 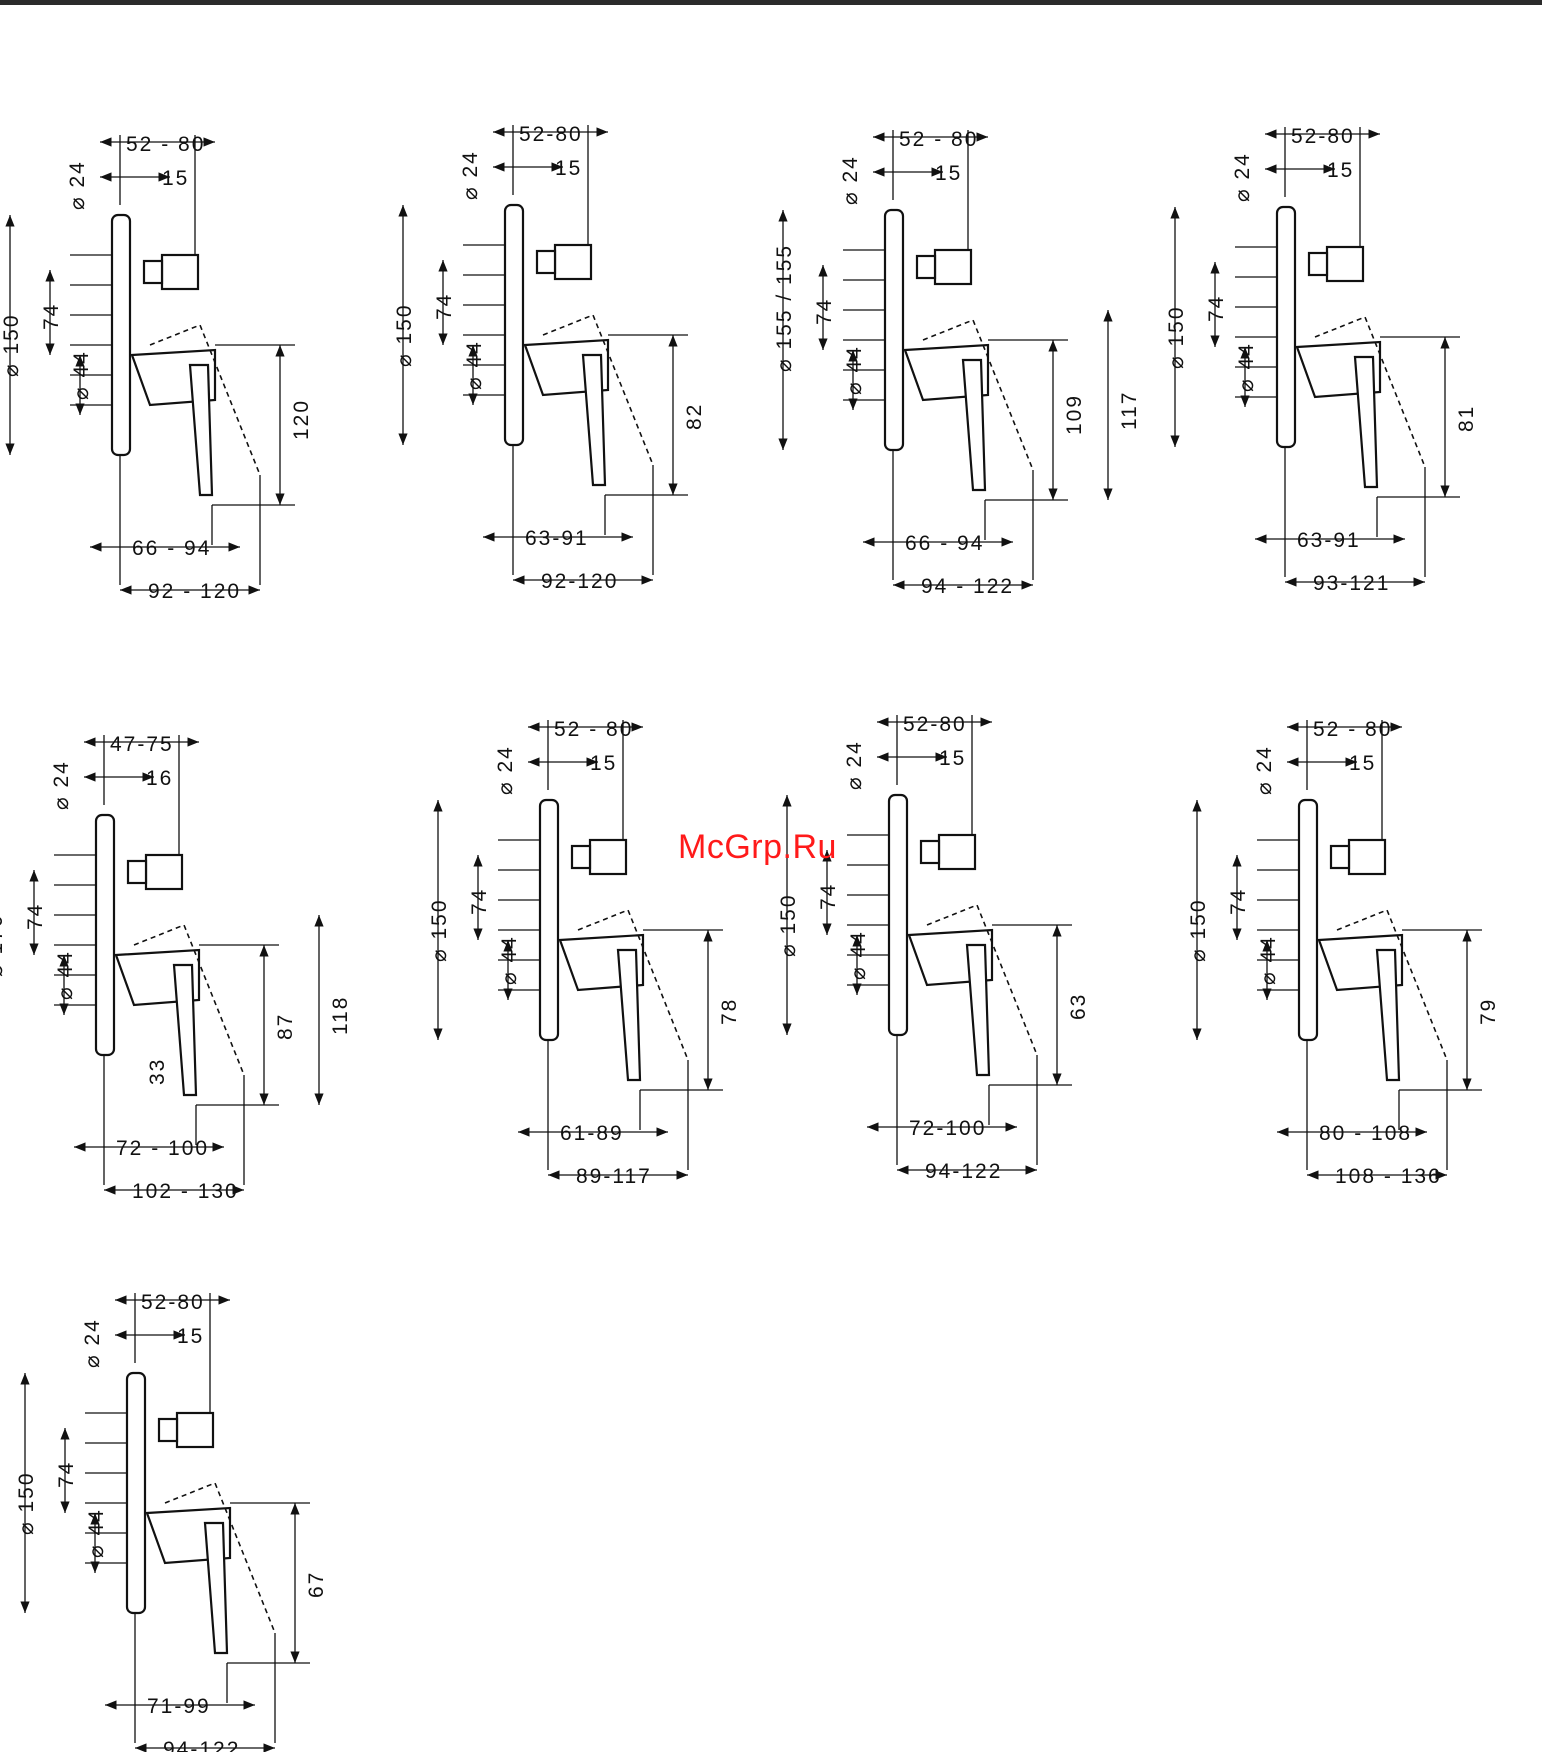 What do you see at coordinates (301, 419) in the screenshot?
I see `height-label: 120` at bounding box center [301, 419].